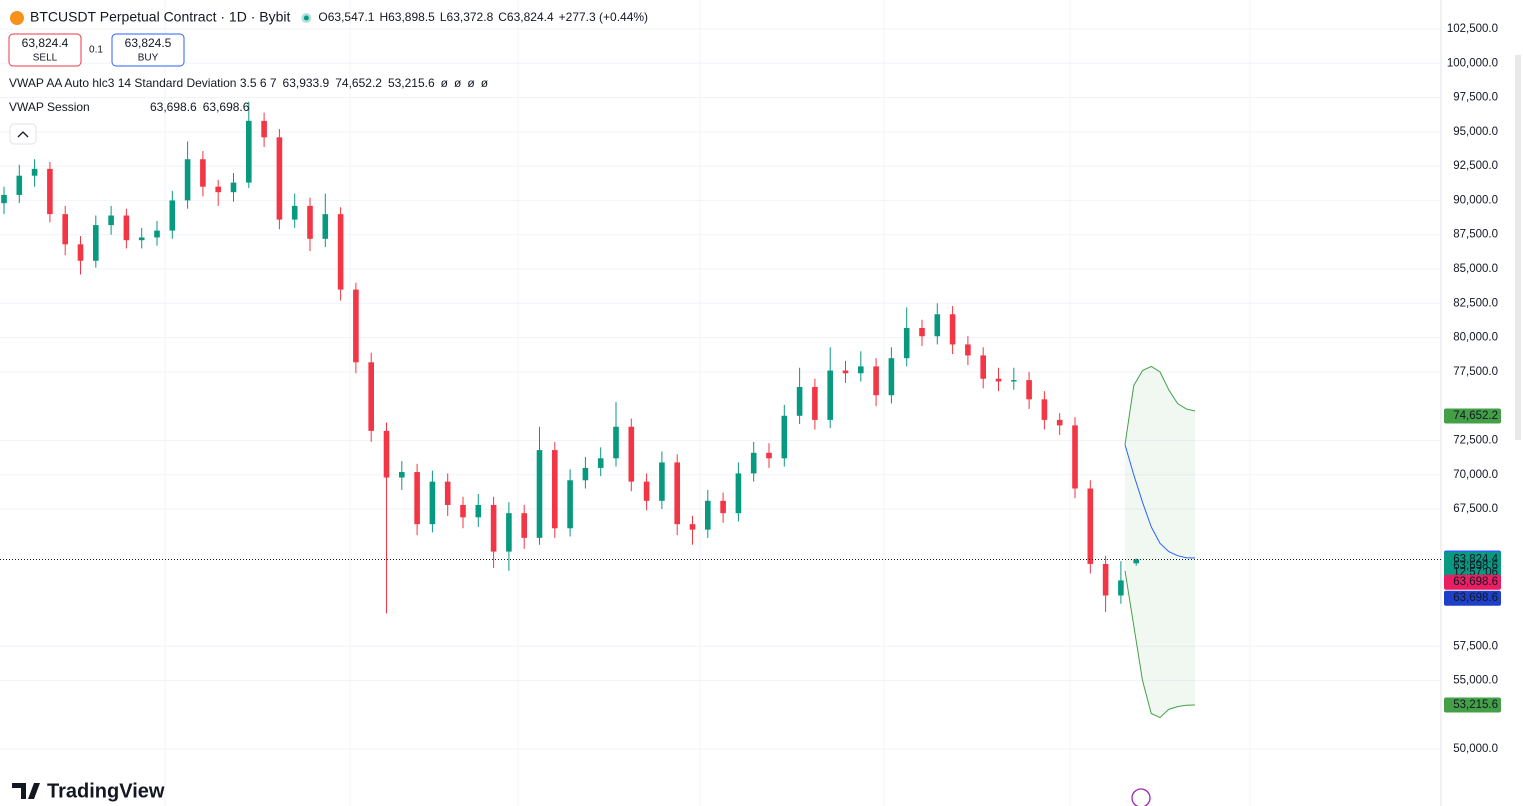 The image size is (1523, 806). I want to click on projection-area, so click(1160, 542).